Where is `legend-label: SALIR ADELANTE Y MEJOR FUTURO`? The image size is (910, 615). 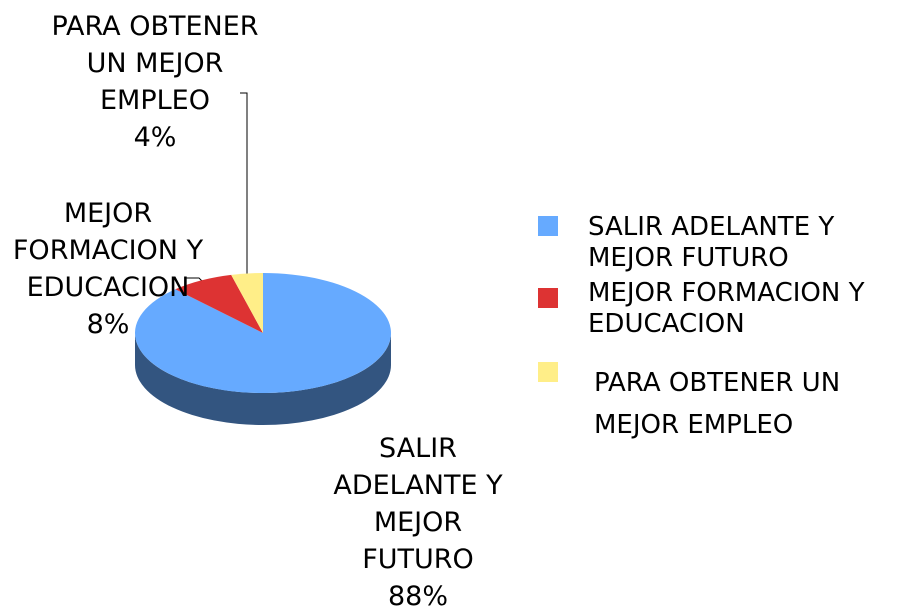 legend-label: SALIR ADELANTE Y MEJOR FUTURO is located at coordinates (711, 242).